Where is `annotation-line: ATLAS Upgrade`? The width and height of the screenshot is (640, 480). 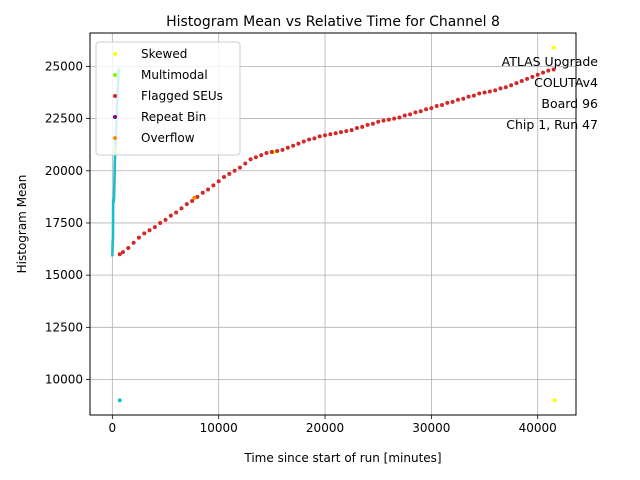 annotation-line: ATLAS Upgrade is located at coordinates (550, 61).